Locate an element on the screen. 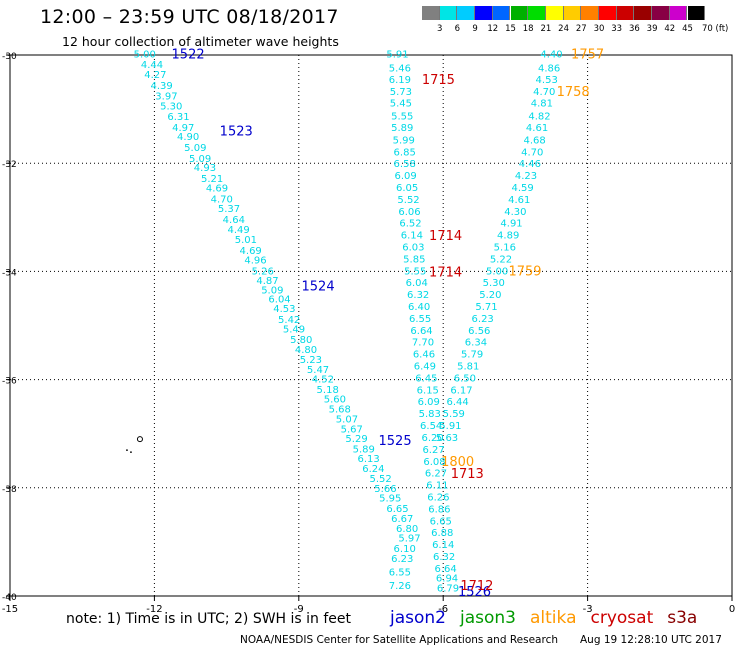 The width and height of the screenshot is (740, 650). swh-value: 6.44 is located at coordinates (458, 402).